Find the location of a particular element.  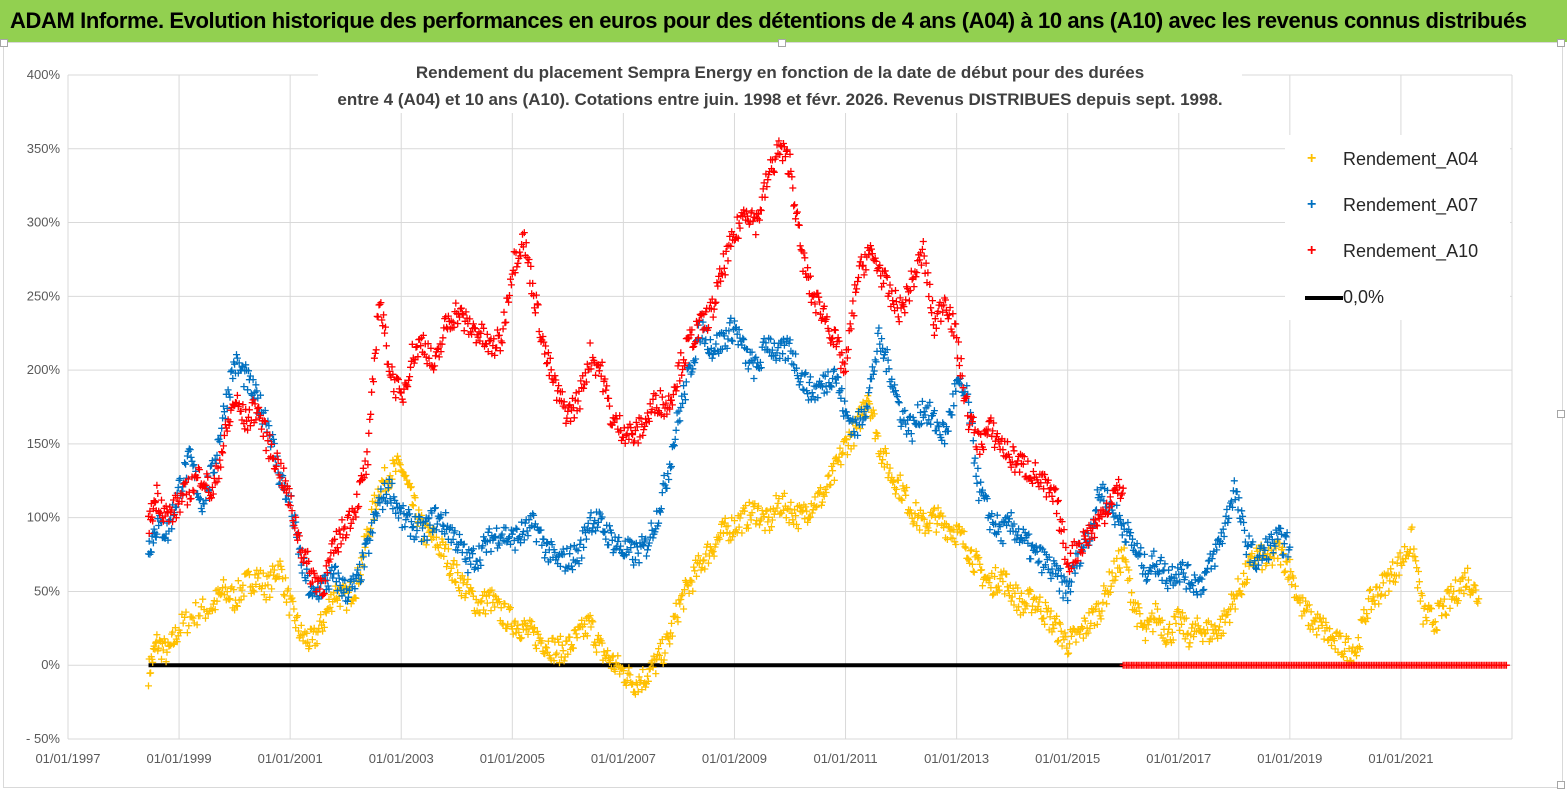

resize-handle-top-mid is located at coordinates (782, 43).